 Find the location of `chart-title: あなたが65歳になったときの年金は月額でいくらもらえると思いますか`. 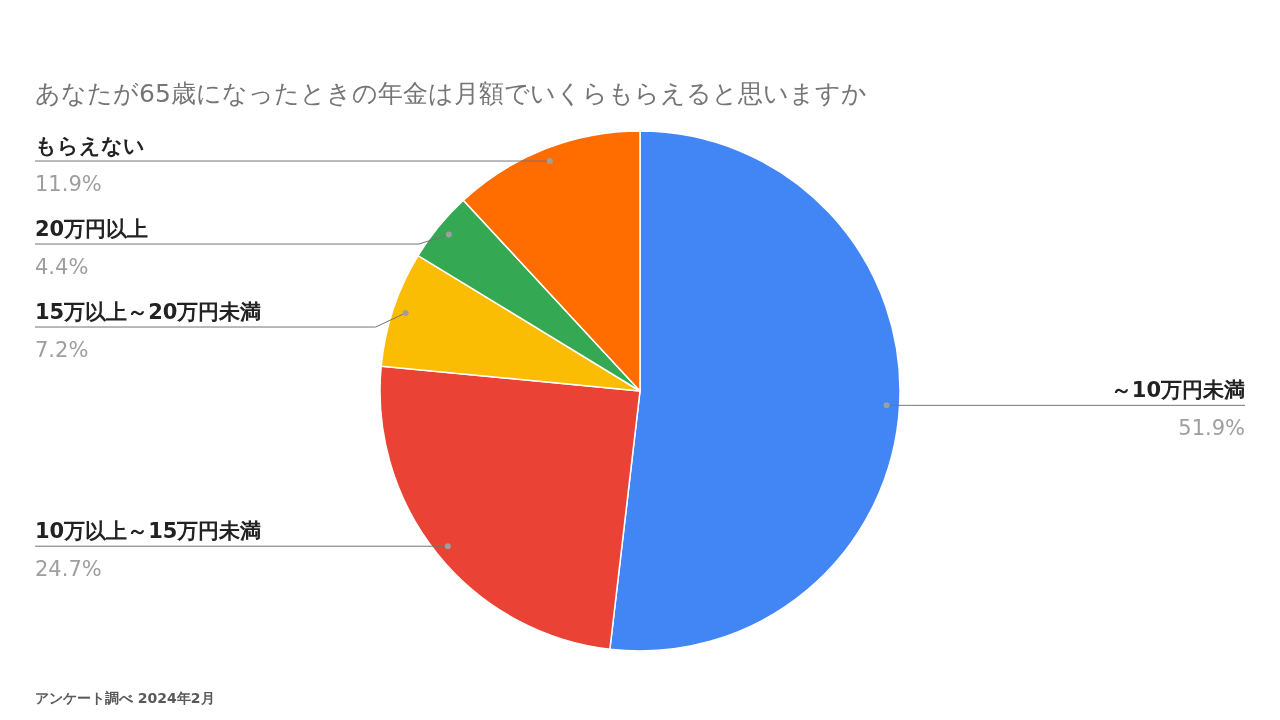

chart-title: あなたが65歳になったときの年金は月額でいくらもらえると思いますか is located at coordinates (451, 93).